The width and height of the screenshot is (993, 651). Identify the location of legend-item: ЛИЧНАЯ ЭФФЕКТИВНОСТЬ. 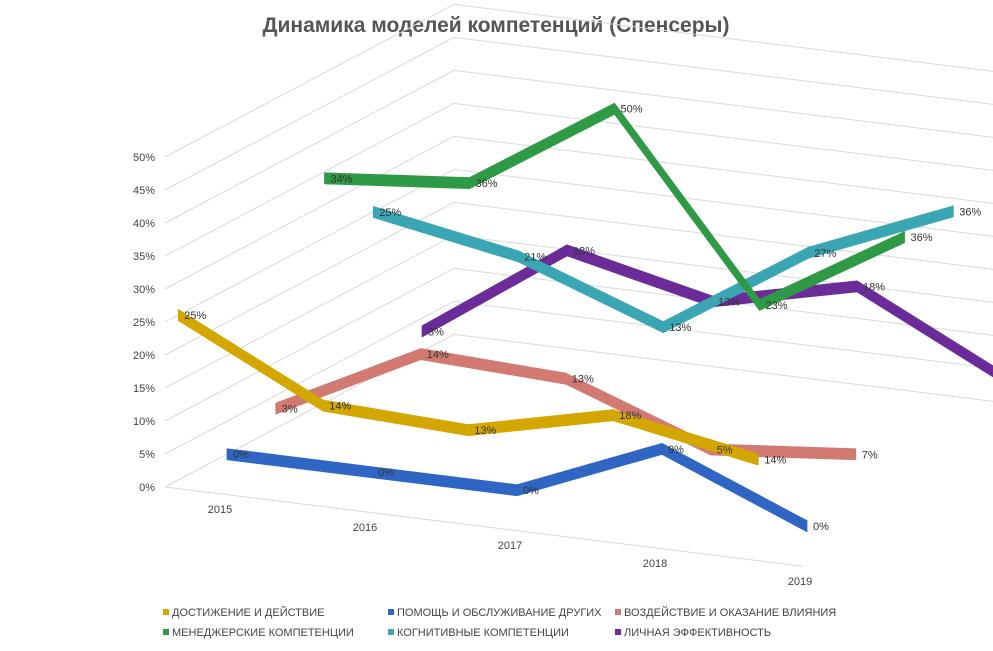
(693, 633).